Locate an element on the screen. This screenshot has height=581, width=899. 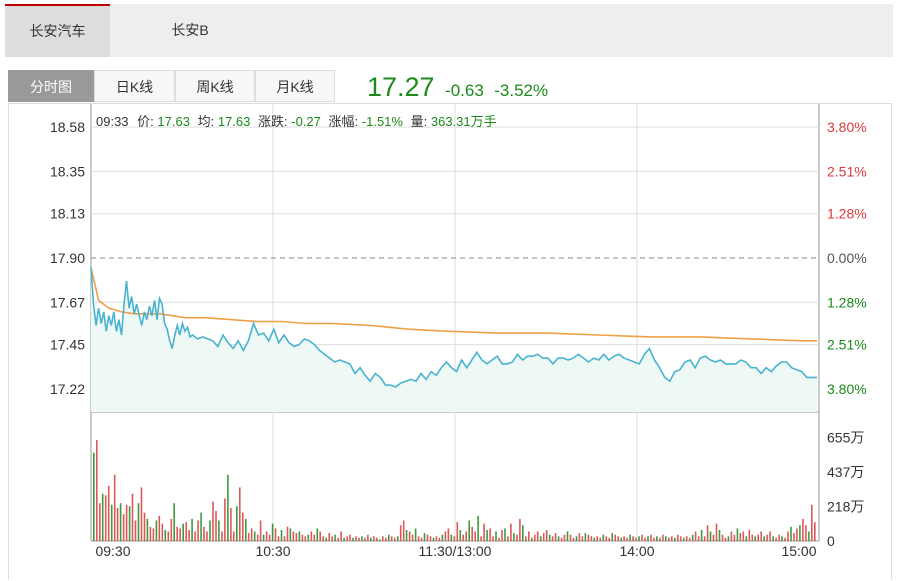
tab-changan-b: 长安B is located at coordinates (190, 30).